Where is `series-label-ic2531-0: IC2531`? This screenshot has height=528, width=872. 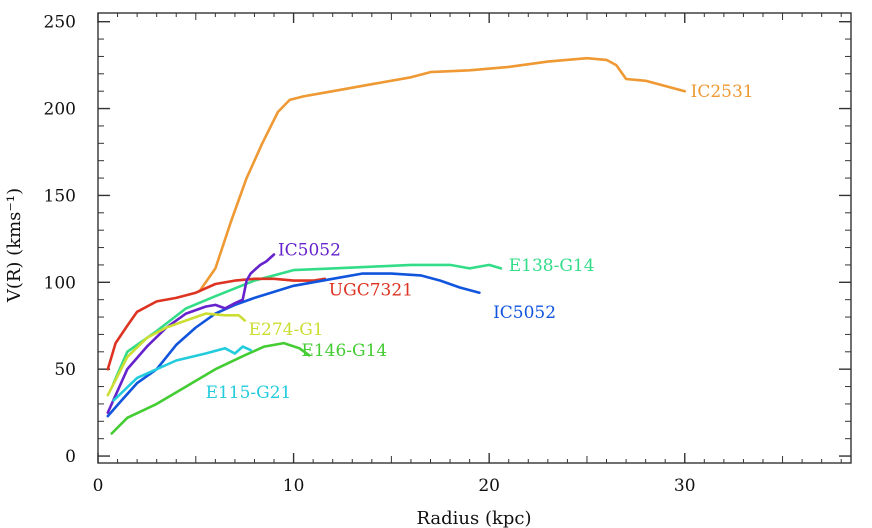 series-label-ic2531-0: IC2531 is located at coordinates (722, 92).